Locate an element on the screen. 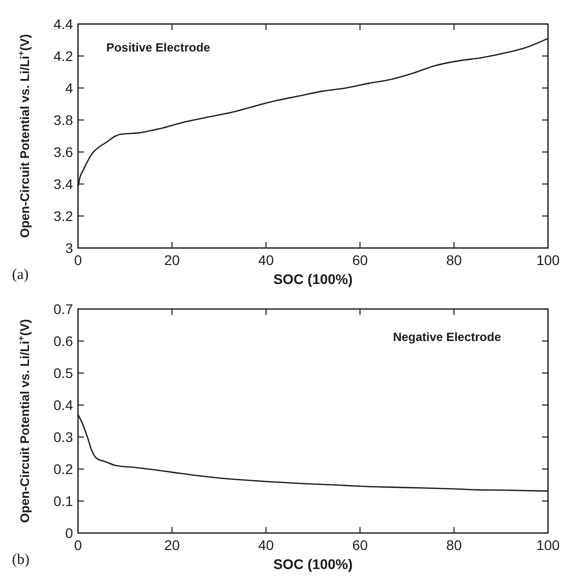 Image resolution: width=573 pixels, height=585 pixels. annotation: Negative Electrode is located at coordinates (447, 337).